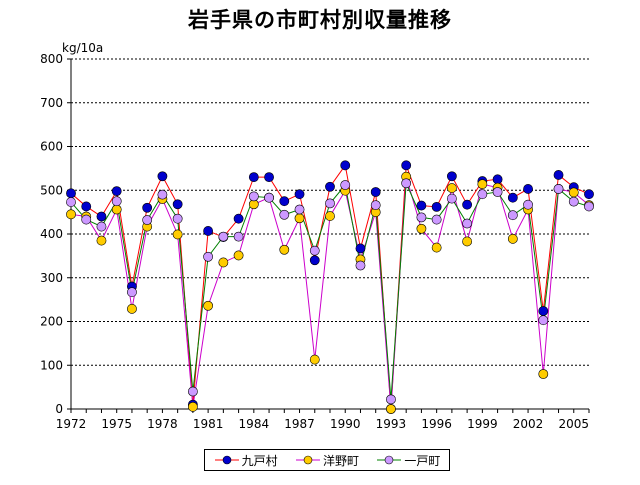 The height and width of the screenshot is (485, 640). What do you see at coordinates (51, 190) in the screenshot?
I see `y-tick-label-500: 500` at bounding box center [51, 190].